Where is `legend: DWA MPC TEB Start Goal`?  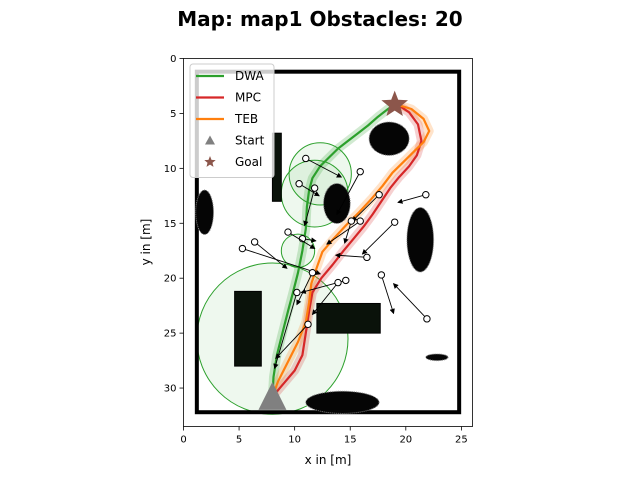
legend: DWA MPC TEB Start Goal is located at coordinates (232, 120).